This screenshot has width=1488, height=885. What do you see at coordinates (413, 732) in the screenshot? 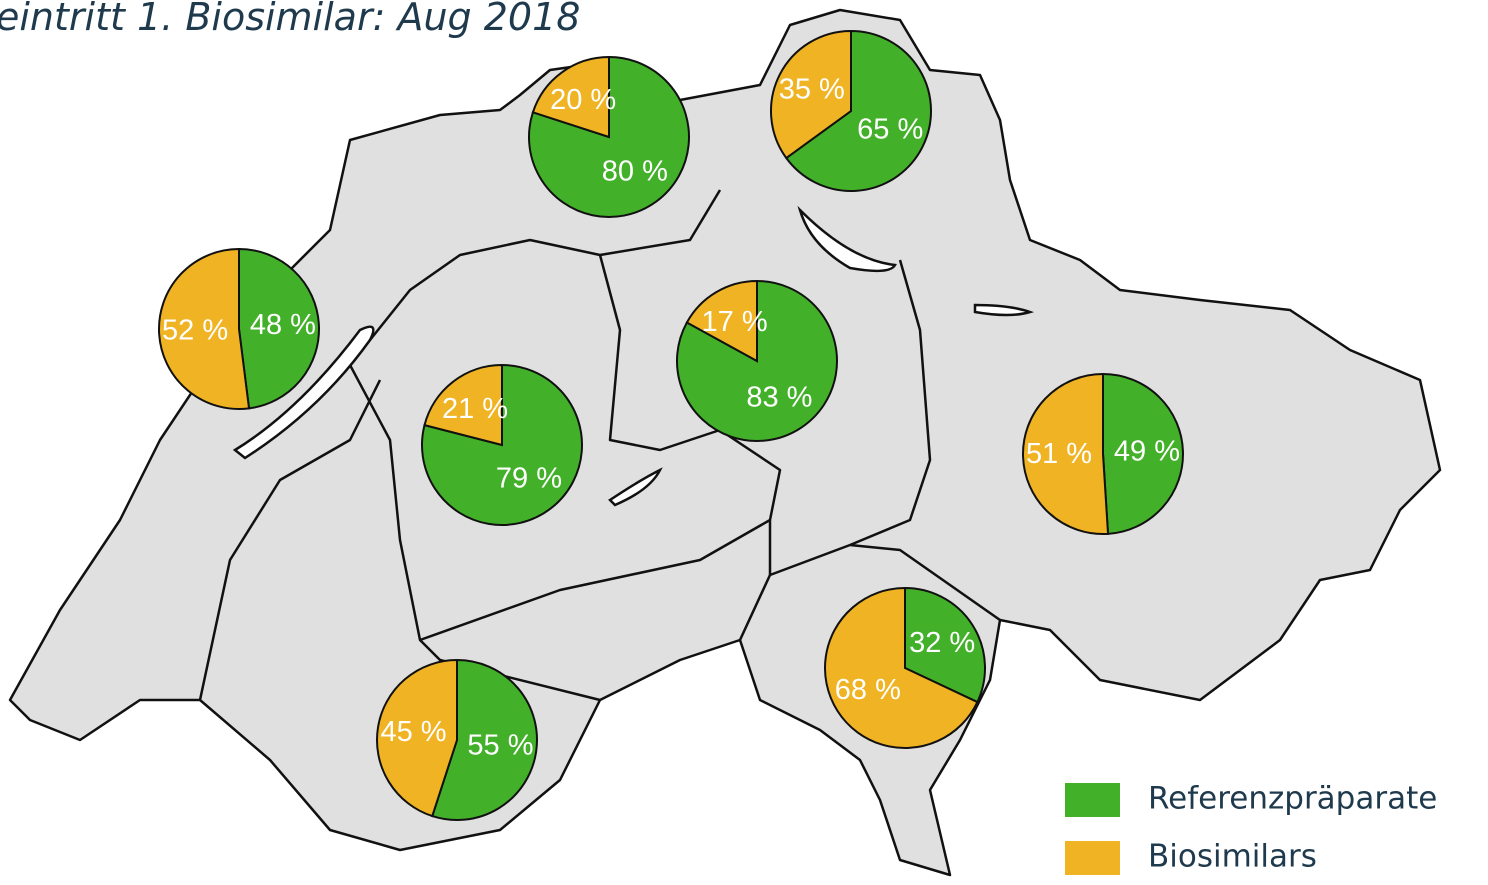
I see `pie-label: 45 %` at bounding box center [413, 732].